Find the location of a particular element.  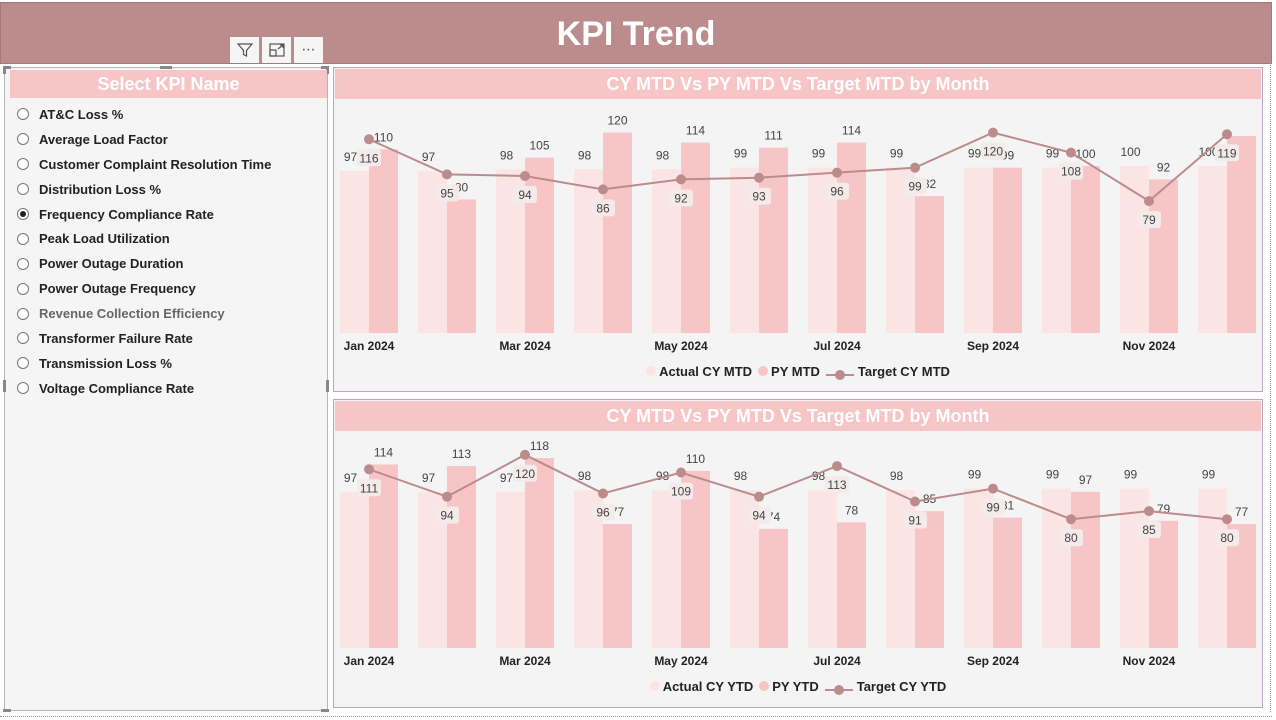

data-label-py: 114 is located at coordinates (851, 131).